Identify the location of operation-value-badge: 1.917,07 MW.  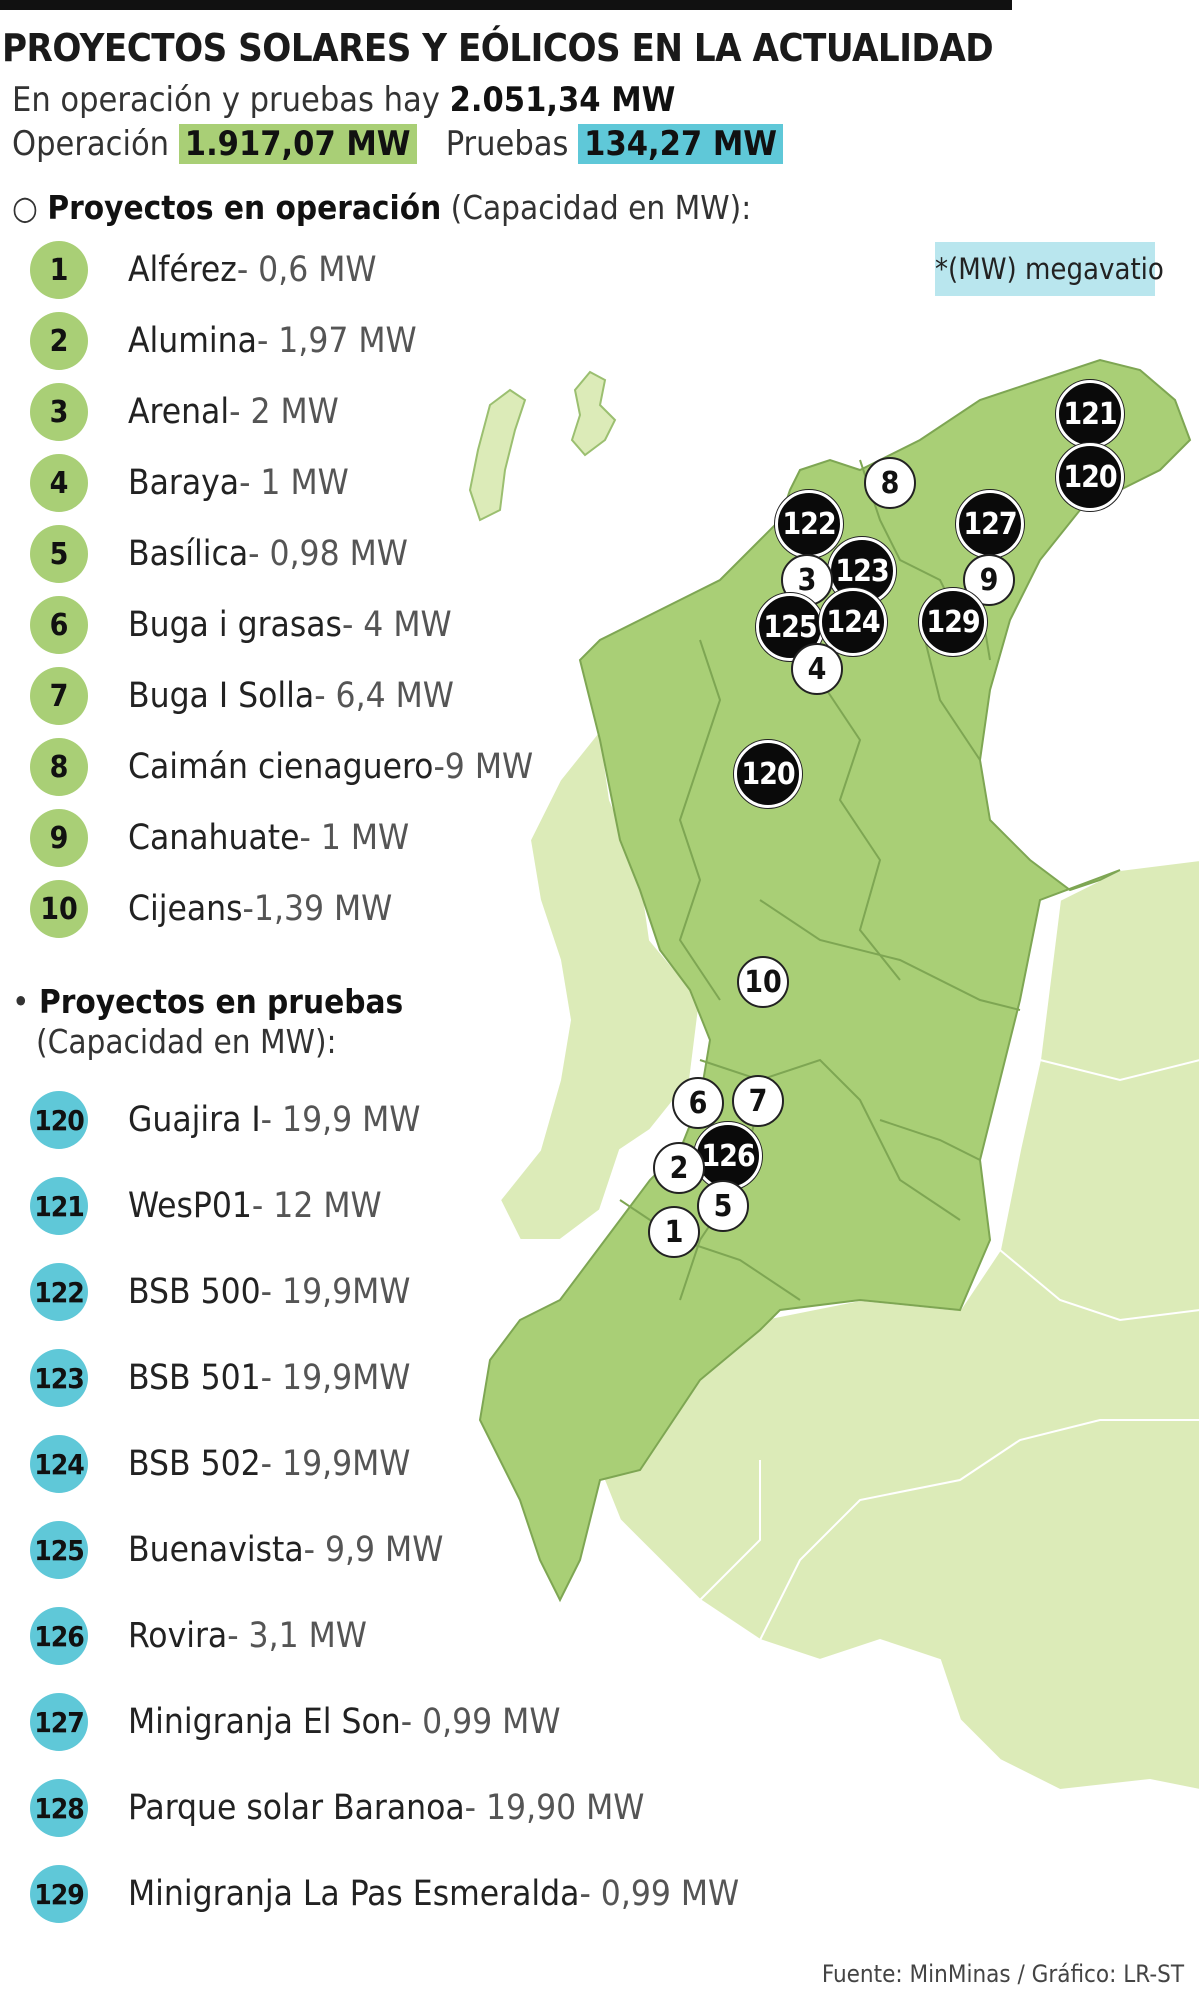
(297, 144).